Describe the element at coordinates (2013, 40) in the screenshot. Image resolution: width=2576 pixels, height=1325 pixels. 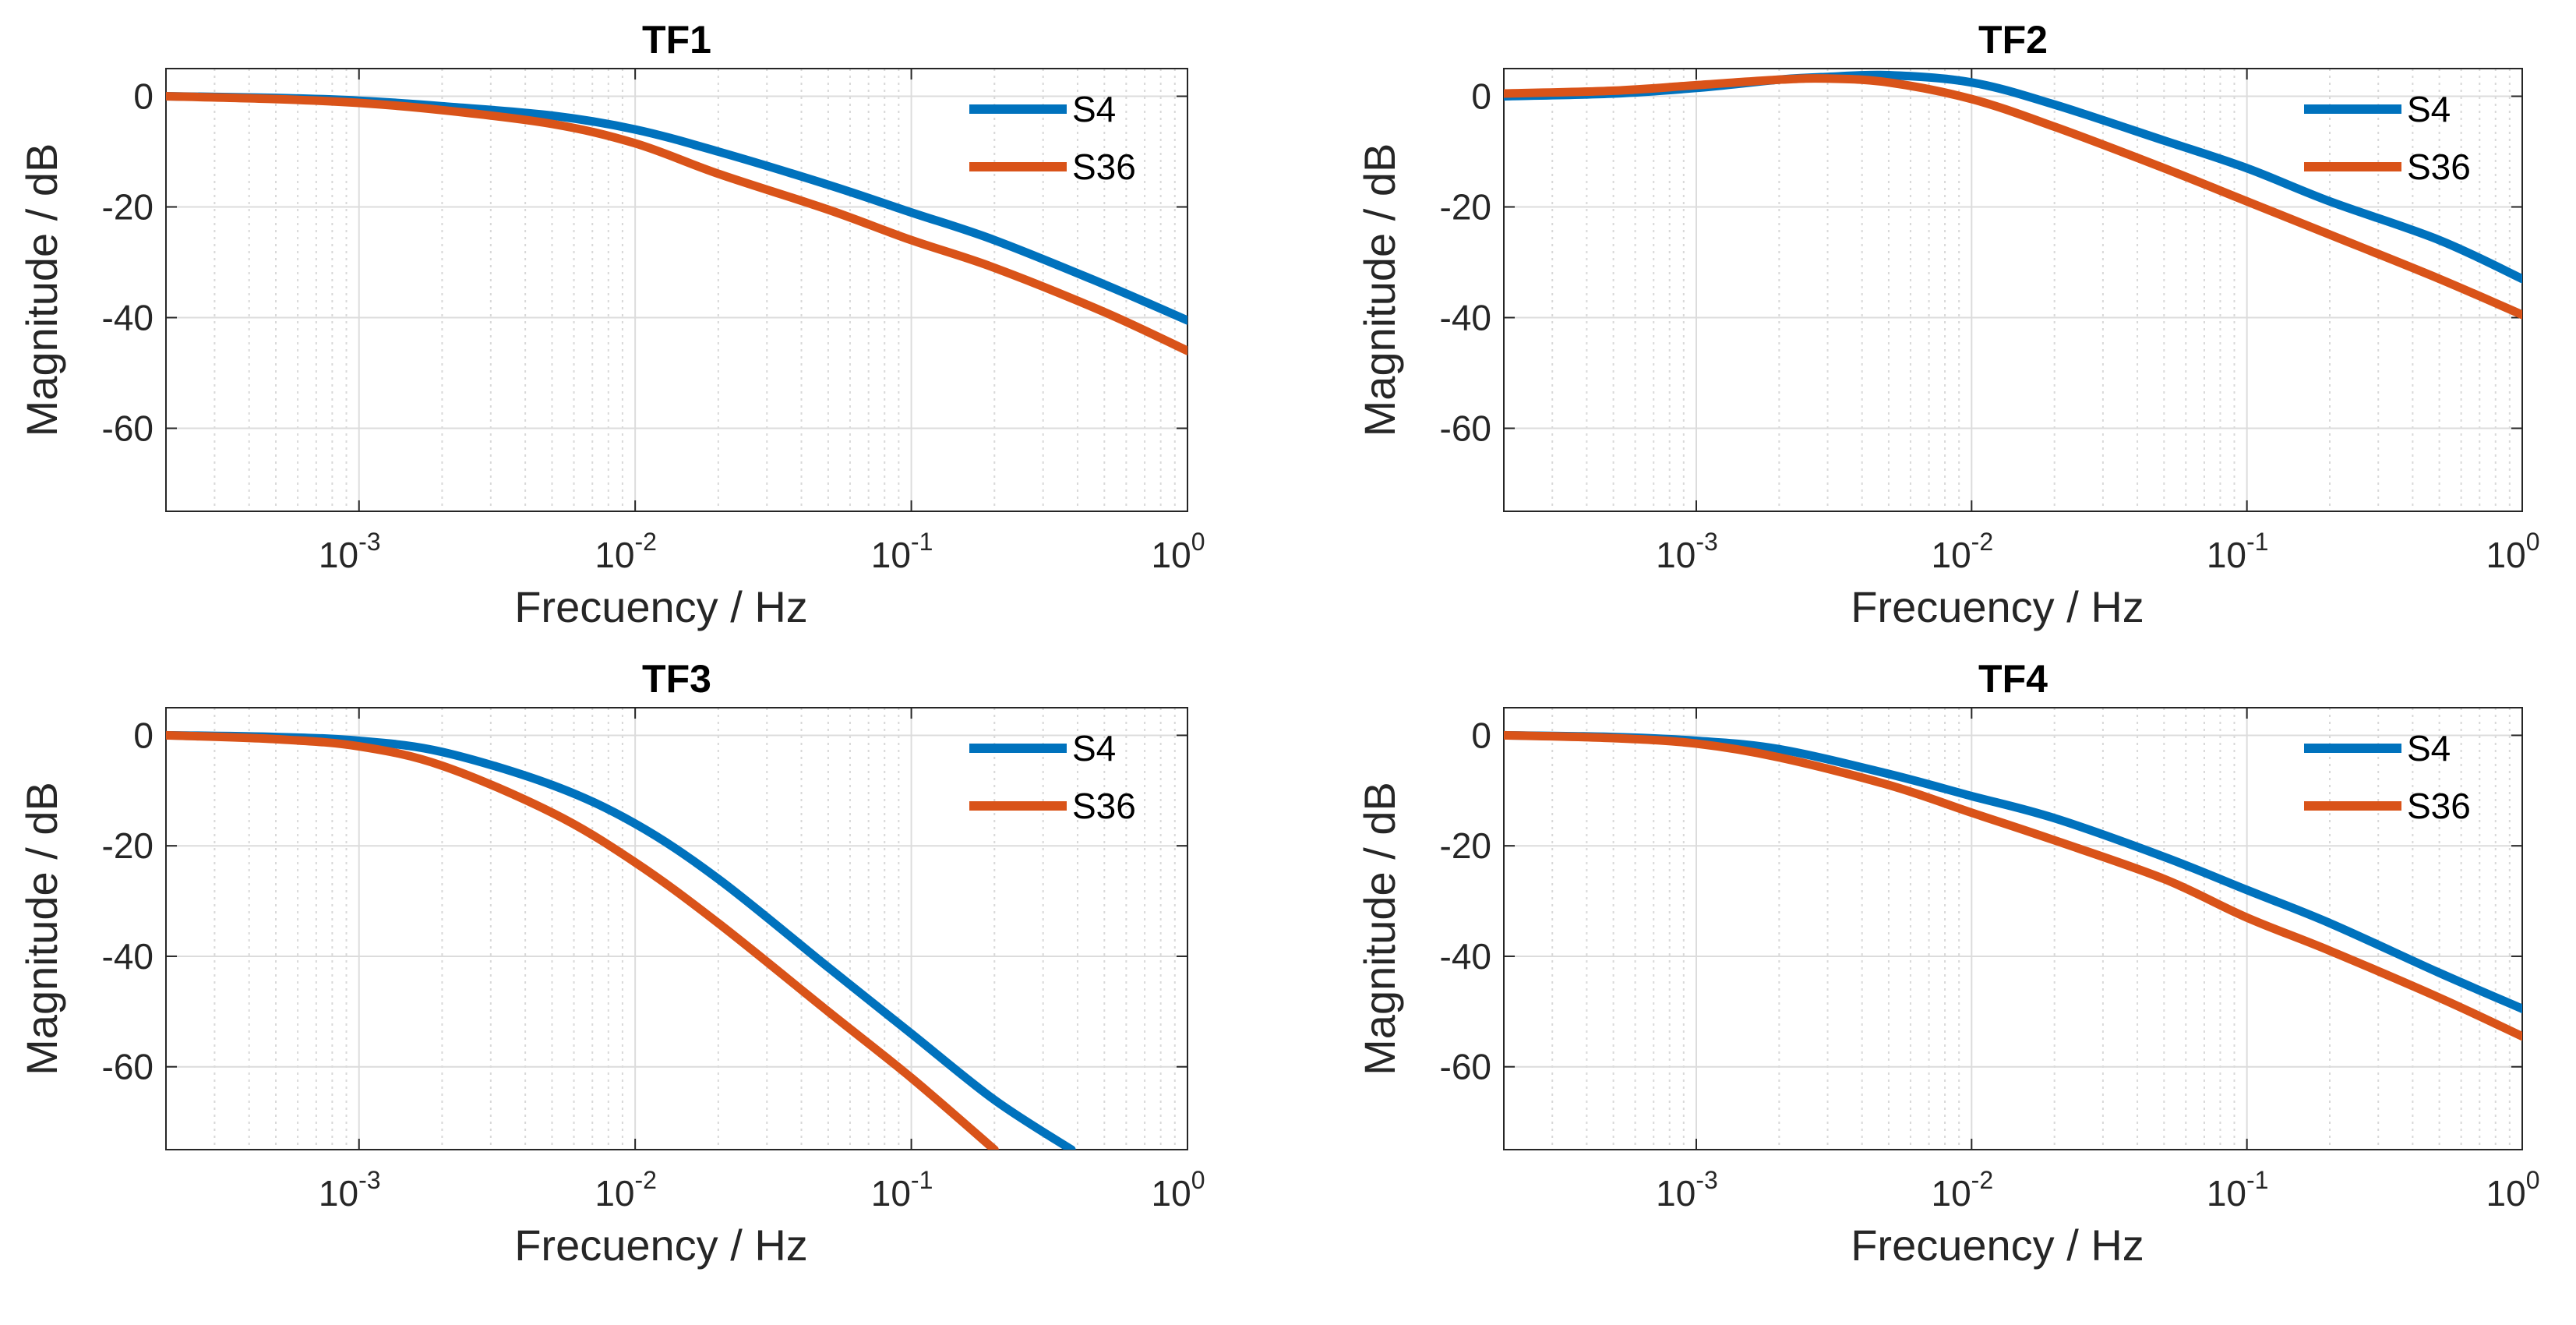
I see `chart-title: TF2` at that location.